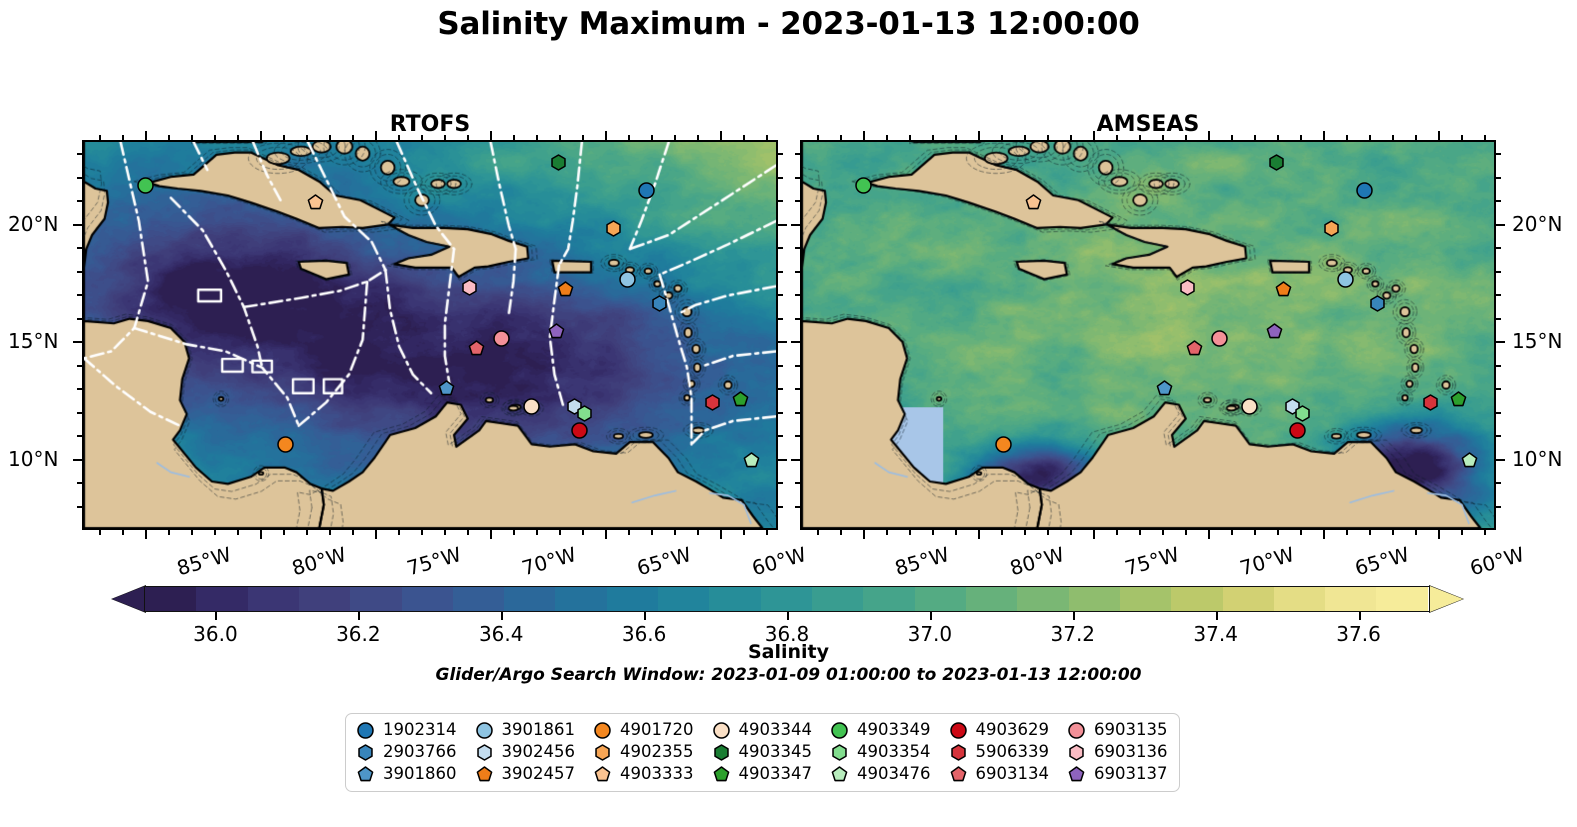  What do you see at coordinates (721, 752) in the screenshot?
I see `hexagon-marker-icon` at bounding box center [721, 752].